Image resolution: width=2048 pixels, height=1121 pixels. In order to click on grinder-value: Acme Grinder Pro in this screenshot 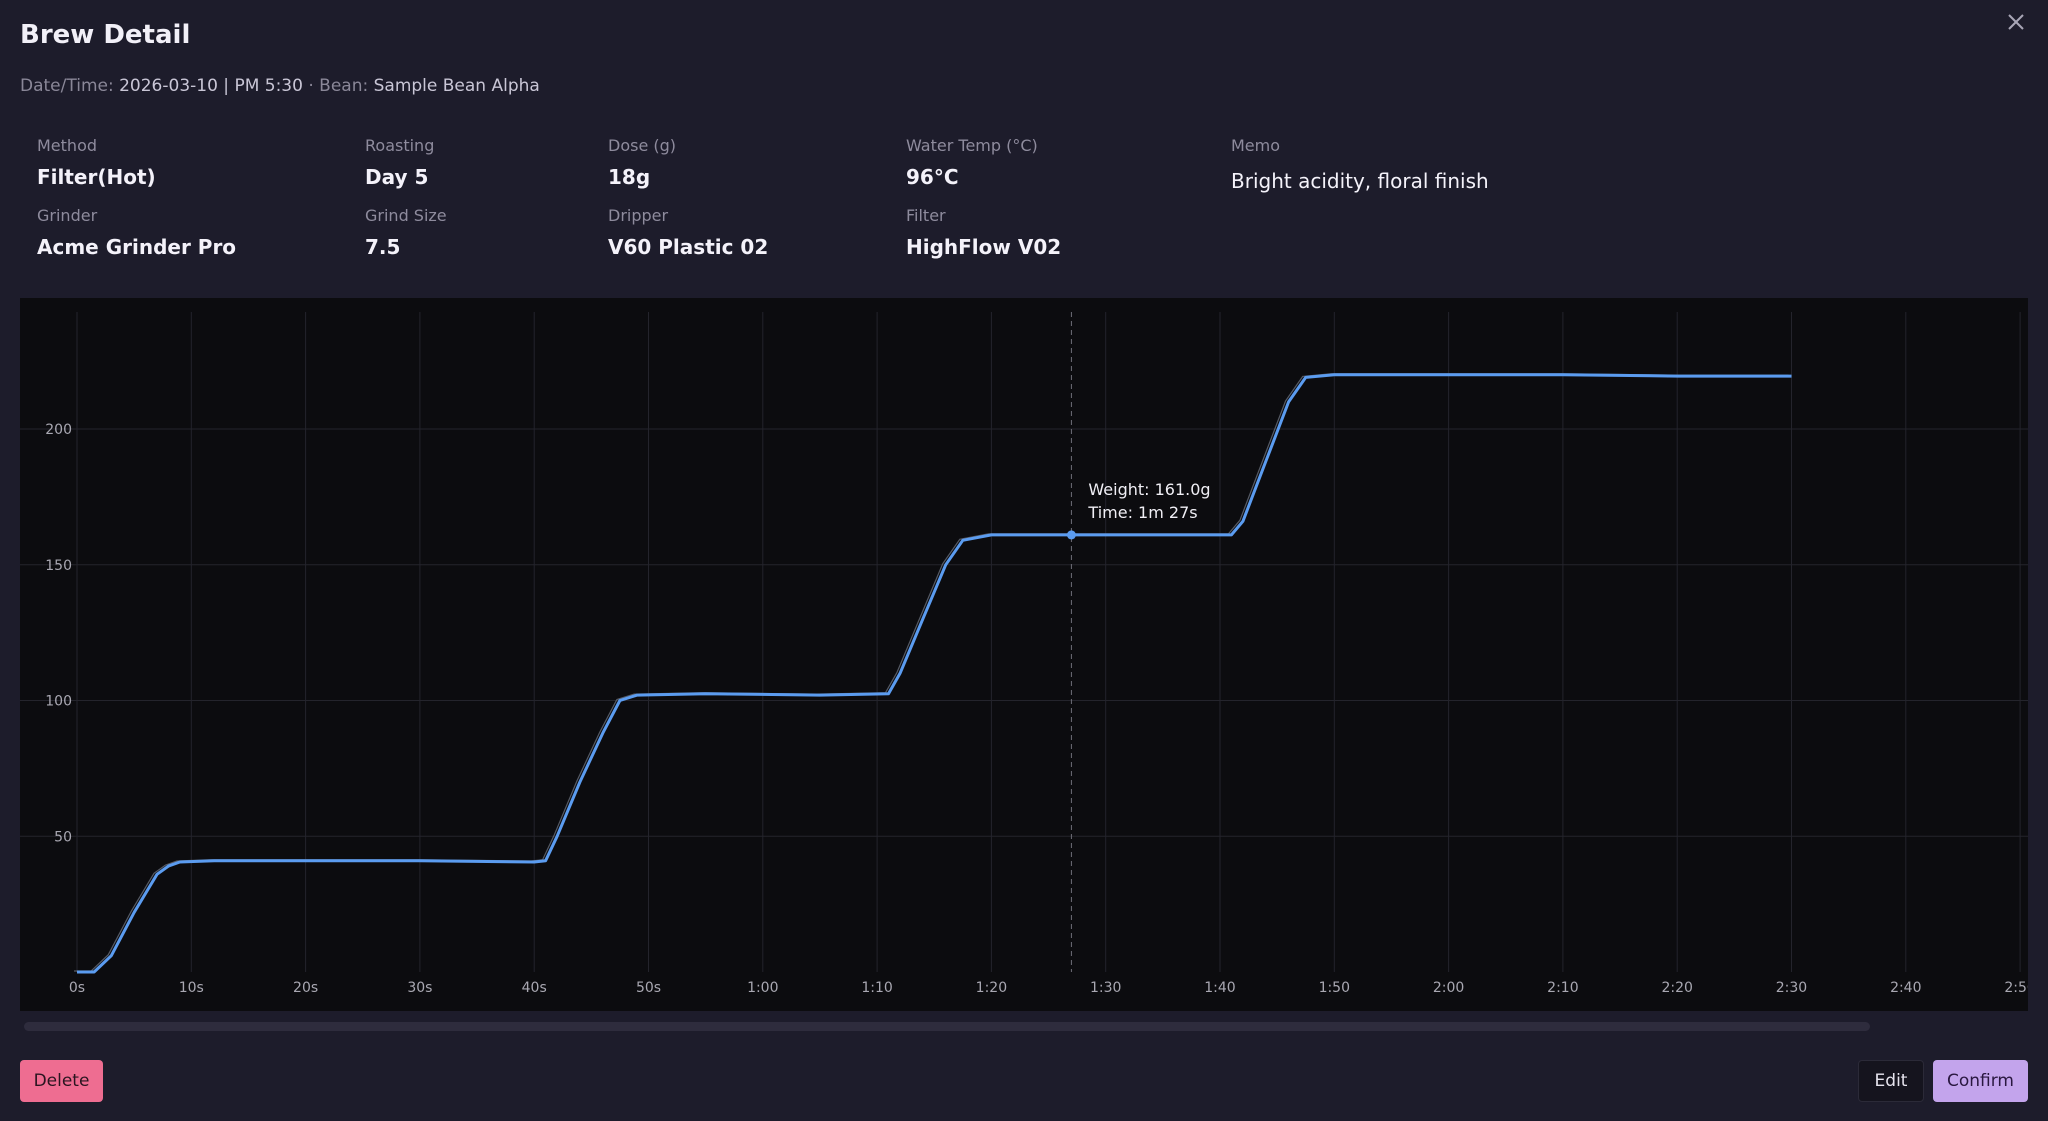, I will do `click(137, 247)`.